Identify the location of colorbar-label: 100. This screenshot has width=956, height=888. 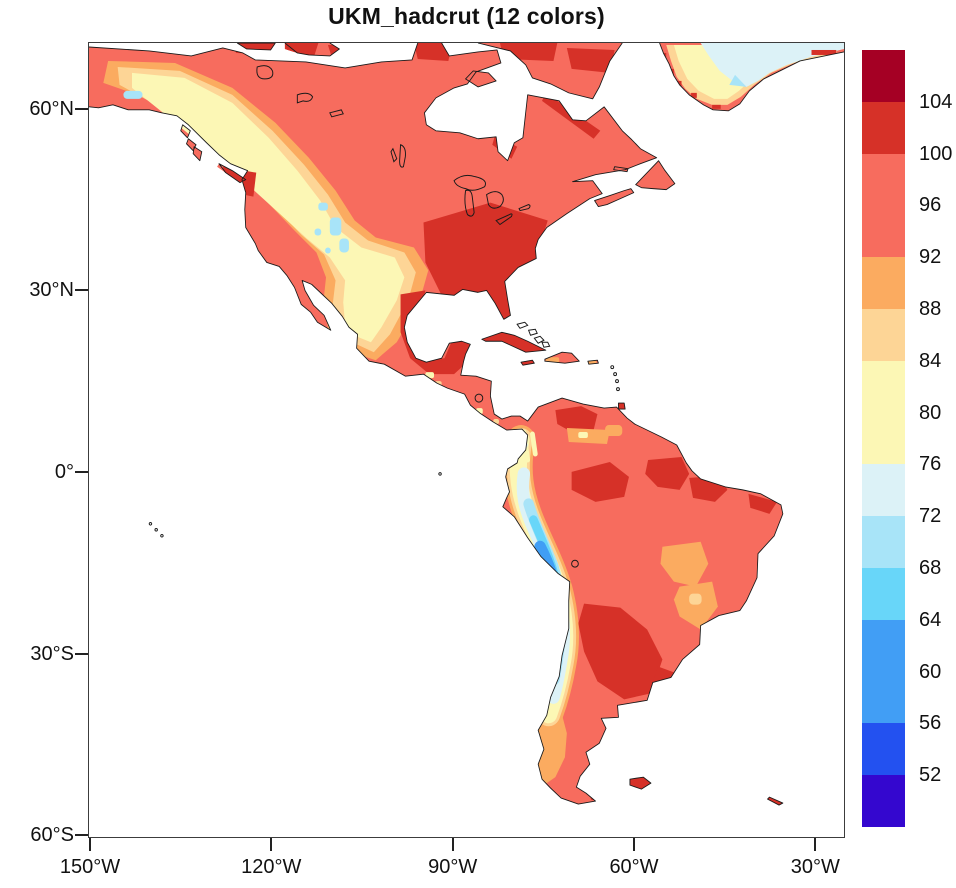
(936, 153).